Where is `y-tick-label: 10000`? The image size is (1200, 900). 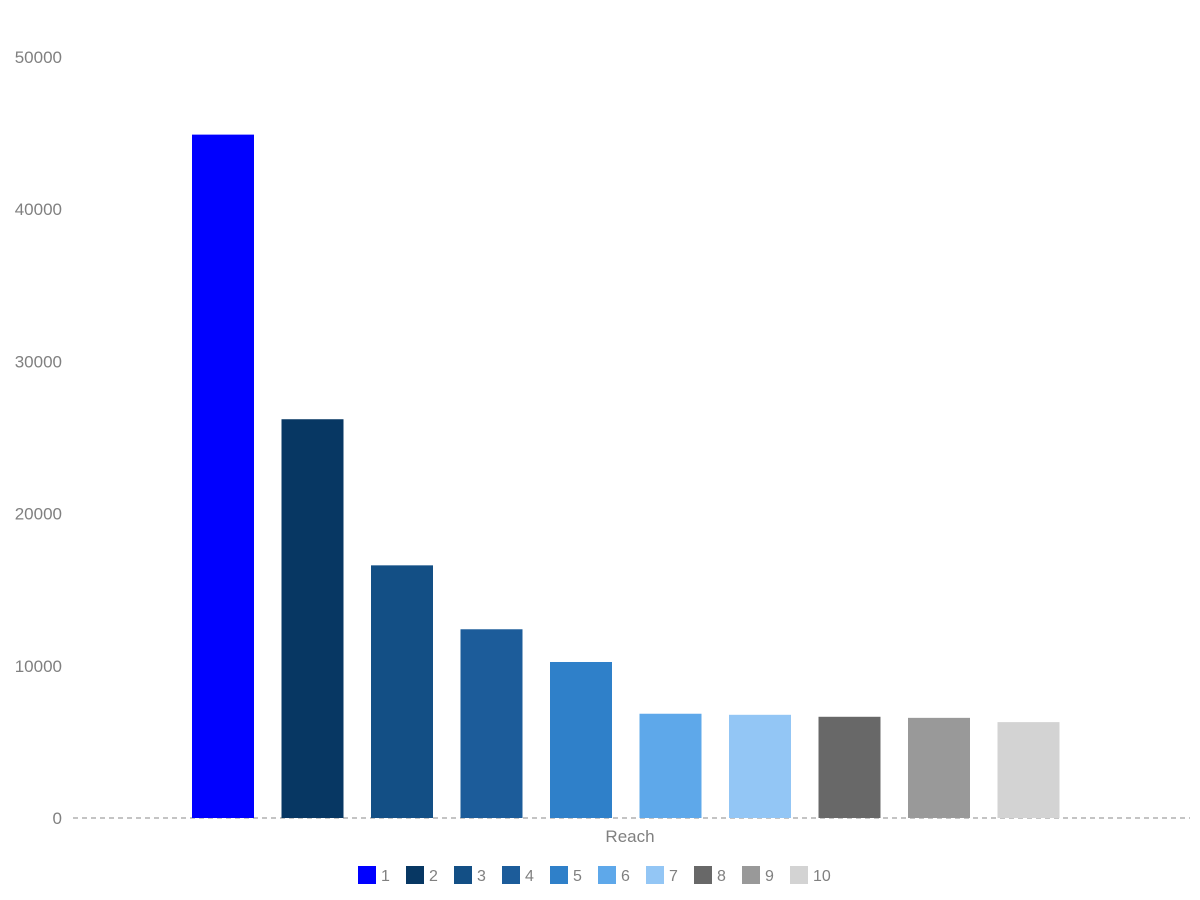 y-tick-label: 10000 is located at coordinates (38, 666).